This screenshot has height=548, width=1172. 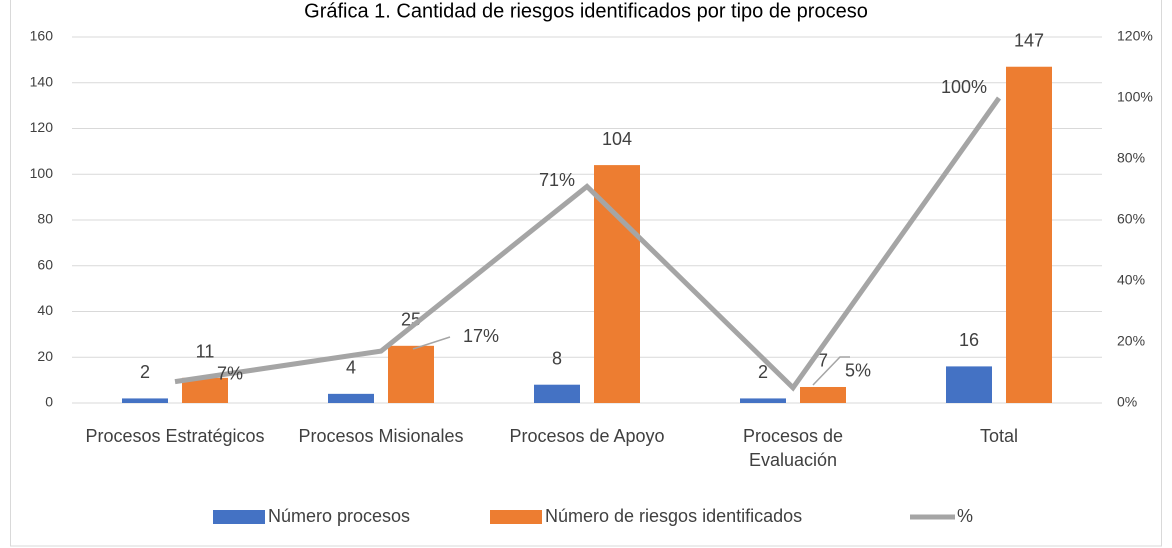 I want to click on legend-label: Número de riesgos identificados, so click(x=673, y=516).